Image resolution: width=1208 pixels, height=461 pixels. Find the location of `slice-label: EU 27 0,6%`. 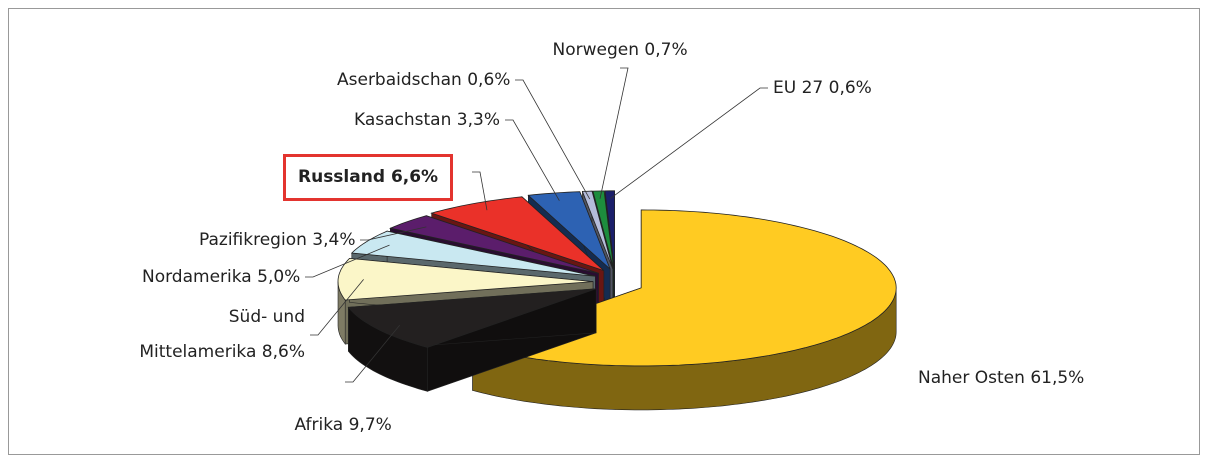

slice-label: EU 27 0,6% is located at coordinates (822, 88).